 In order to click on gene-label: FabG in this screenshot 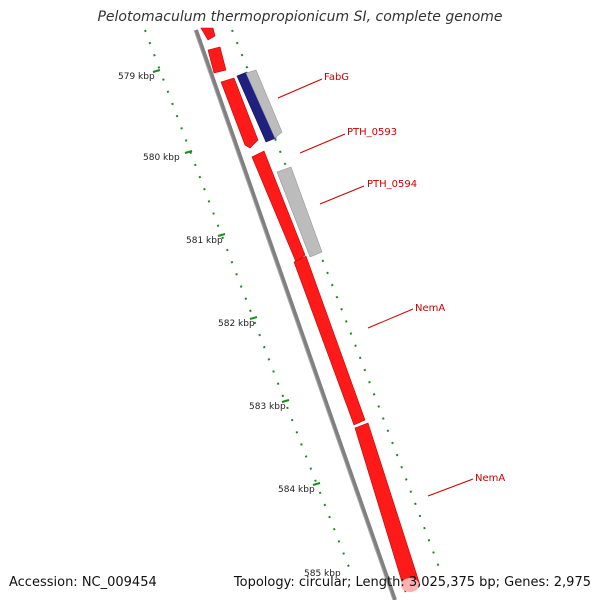, I will do `click(336, 77)`.